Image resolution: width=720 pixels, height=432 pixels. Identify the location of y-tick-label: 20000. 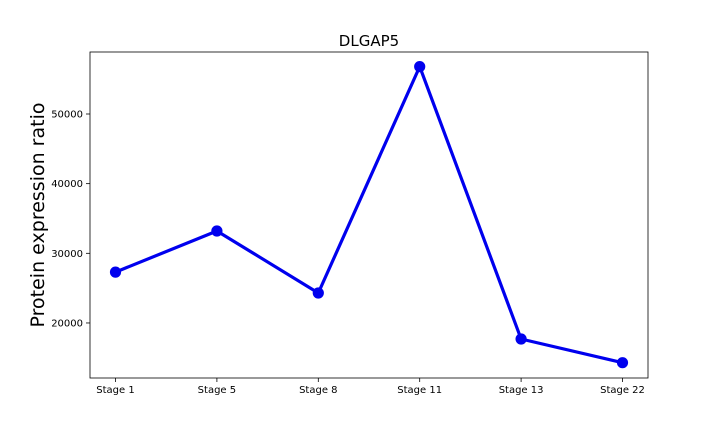
(67, 323).